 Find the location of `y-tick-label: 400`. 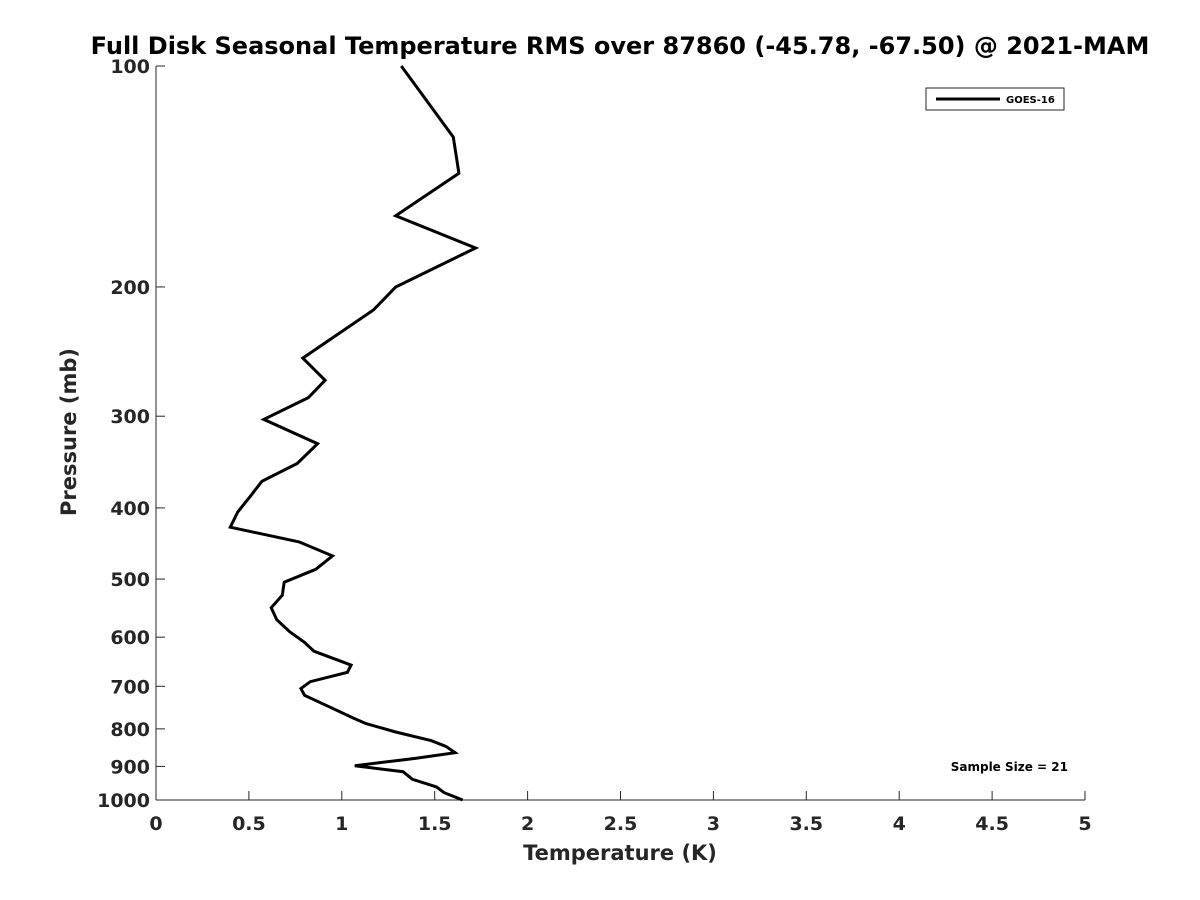

y-tick-label: 400 is located at coordinates (130, 509).